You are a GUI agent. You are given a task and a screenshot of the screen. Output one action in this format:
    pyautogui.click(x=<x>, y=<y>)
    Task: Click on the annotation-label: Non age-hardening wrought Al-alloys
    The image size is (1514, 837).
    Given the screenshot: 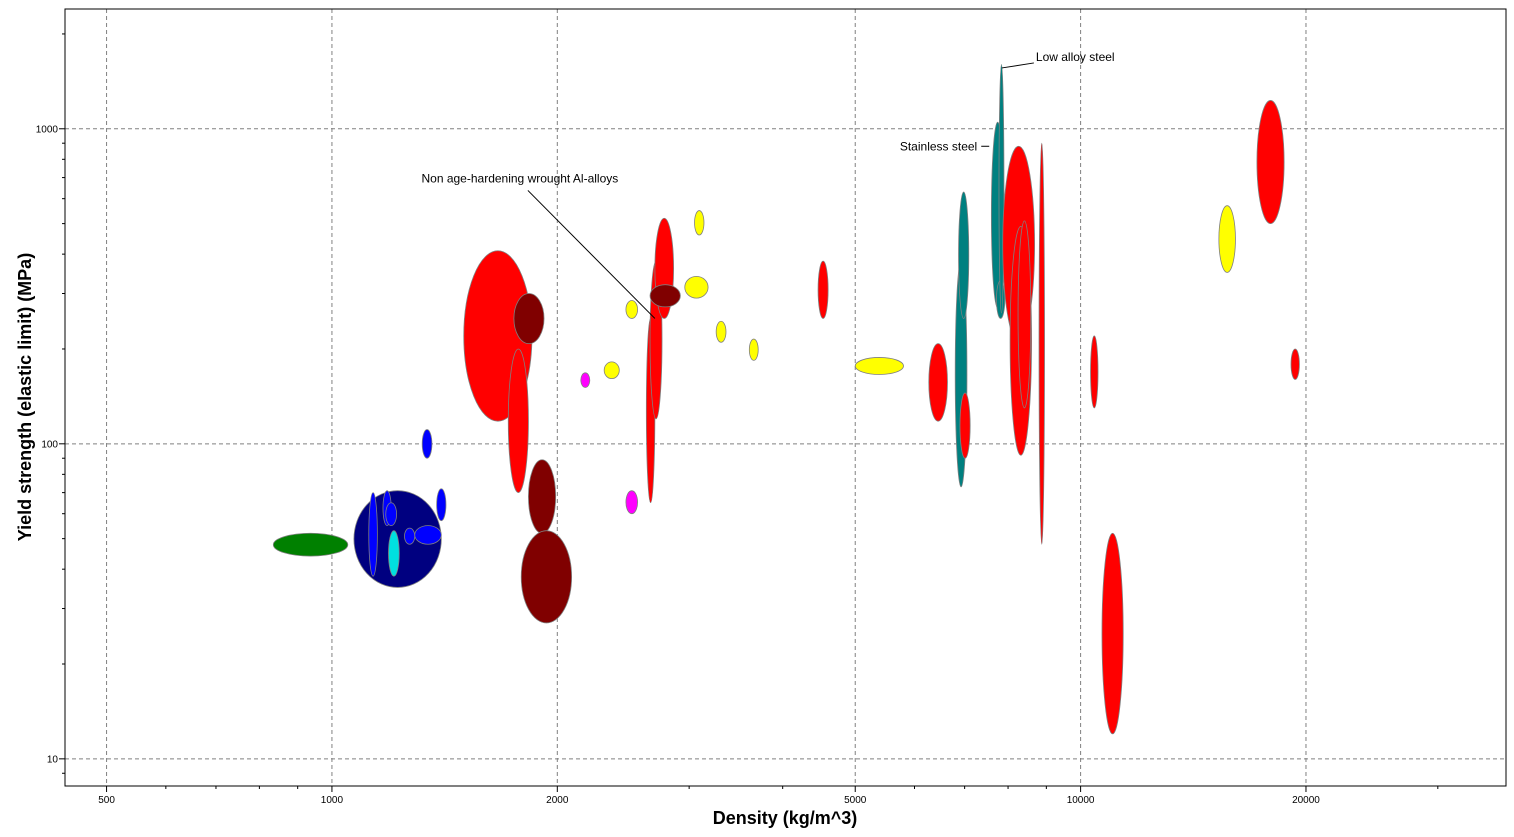 What is the action you would take?
    pyautogui.click(x=519, y=178)
    